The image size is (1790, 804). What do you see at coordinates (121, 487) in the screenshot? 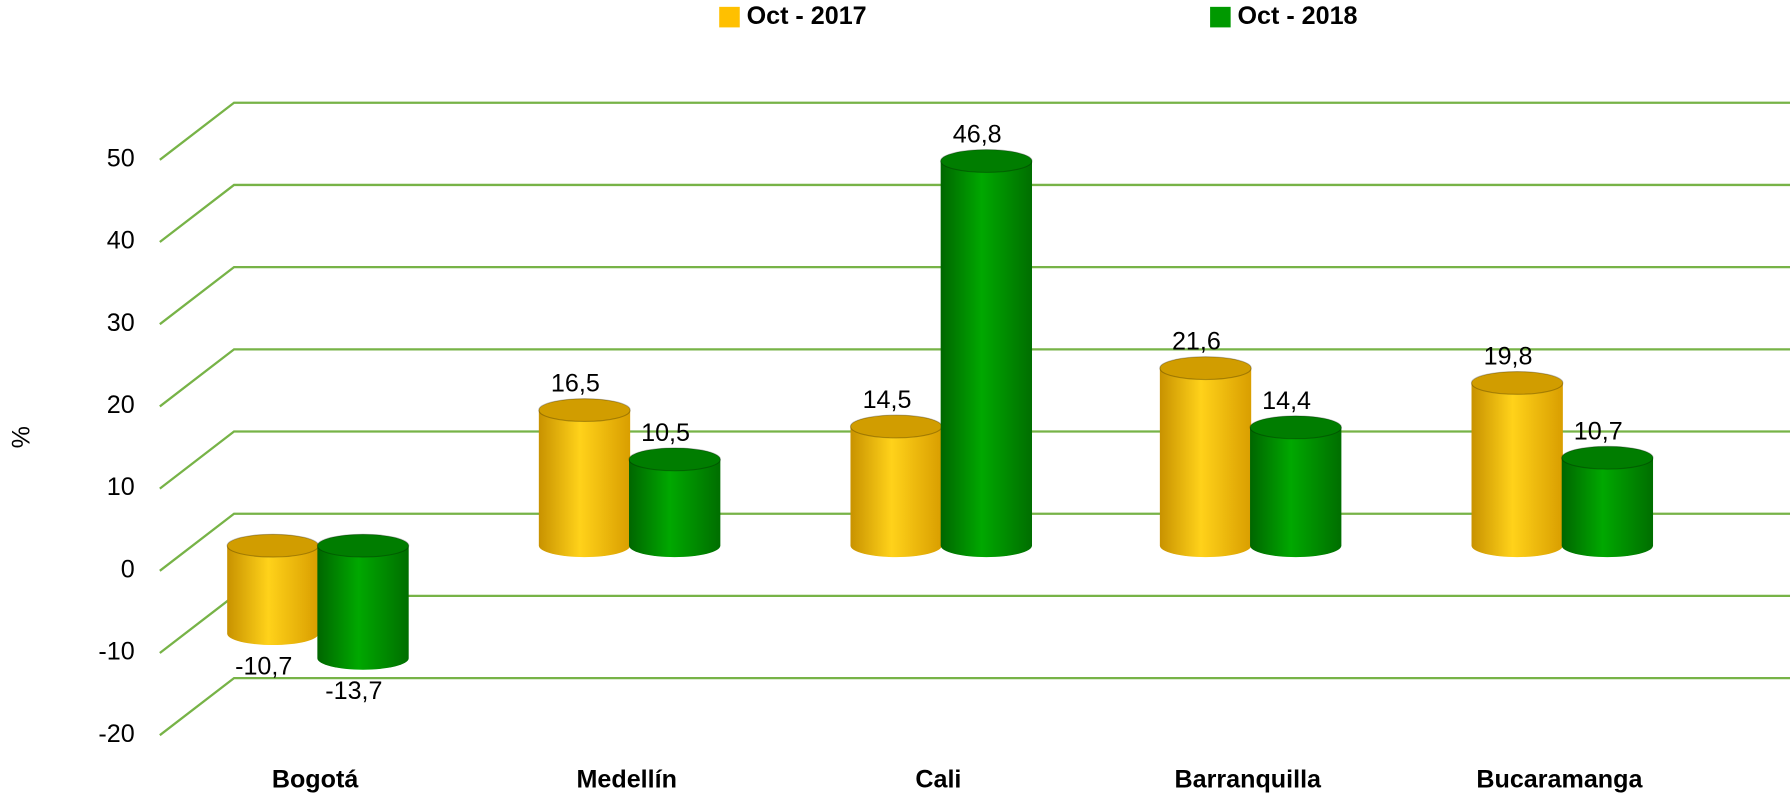
I see `y-tick-label: 10` at bounding box center [121, 487].